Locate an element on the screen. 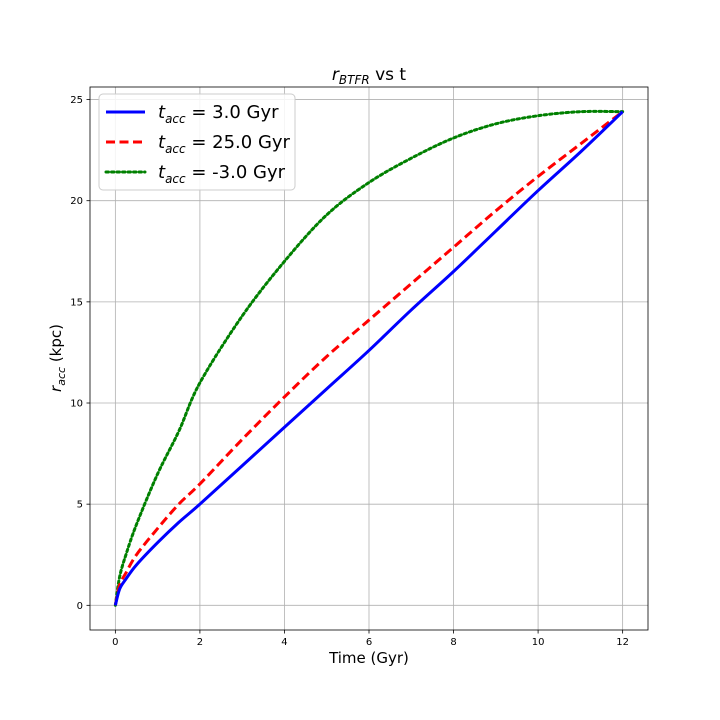 The image size is (720, 720). x-tick-label: 4 is located at coordinates (284, 642).